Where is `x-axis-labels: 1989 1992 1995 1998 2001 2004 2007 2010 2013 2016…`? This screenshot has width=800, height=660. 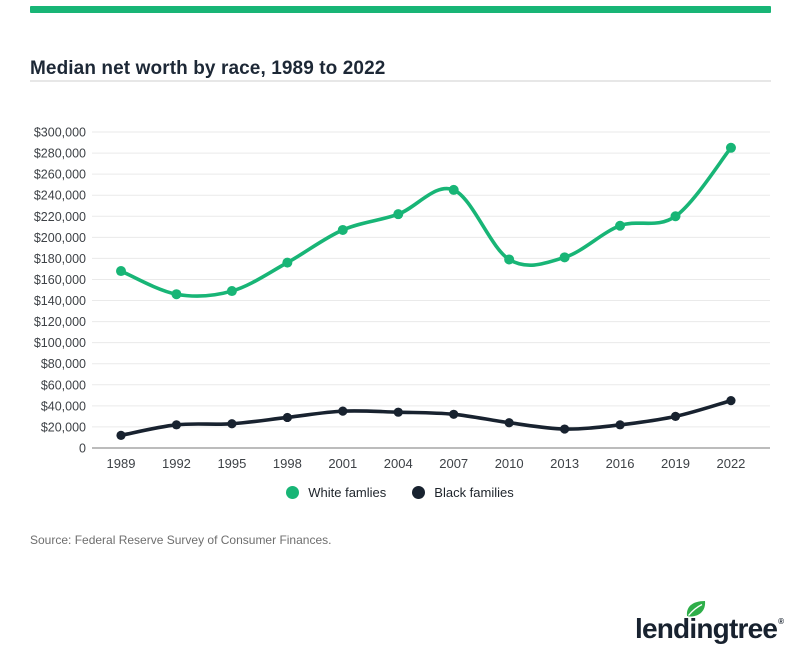
x-axis-labels: 1989 1992 1995 1998 2001 2004 2007 2010 2013 2016… is located at coordinates (426, 463).